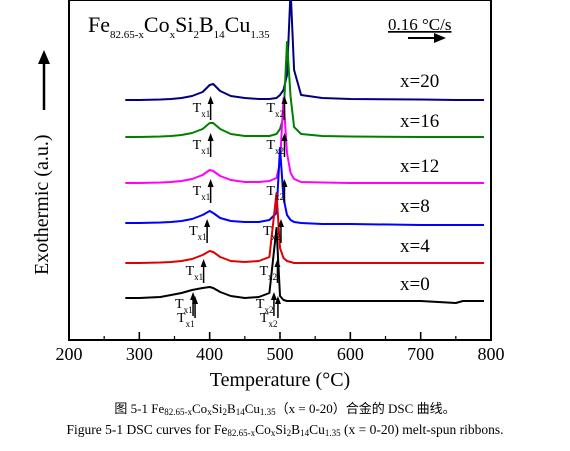 This screenshot has height=451, width=570. I want to click on heating-rate-arrow-icon, so click(427, 38).